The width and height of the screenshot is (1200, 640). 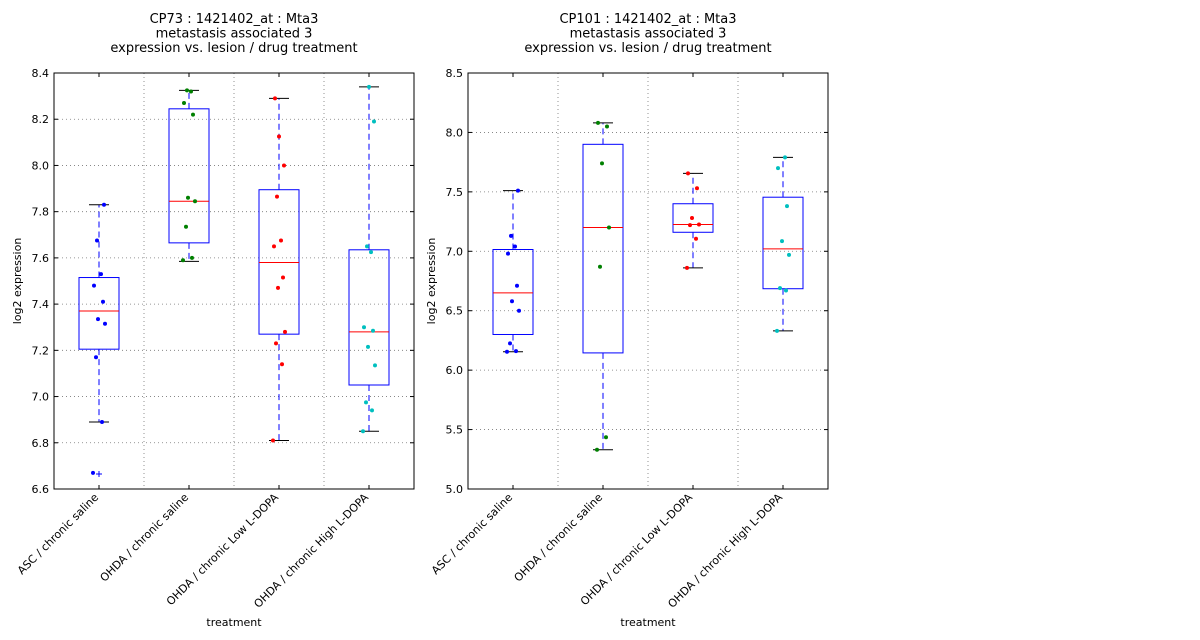 What do you see at coordinates (41, 443) in the screenshot?
I see `y-tick-label: 6.8` at bounding box center [41, 443].